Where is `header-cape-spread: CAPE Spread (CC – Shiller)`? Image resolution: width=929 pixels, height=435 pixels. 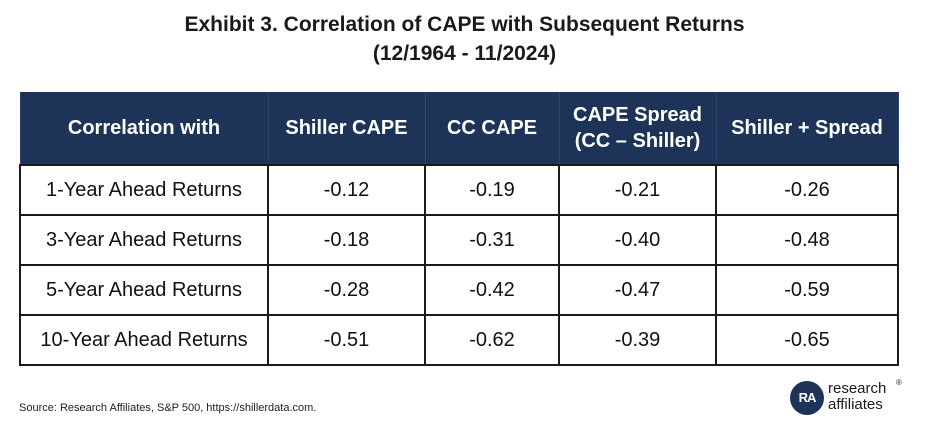 header-cape-spread: CAPE Spread (CC – Shiller) is located at coordinates (637, 128).